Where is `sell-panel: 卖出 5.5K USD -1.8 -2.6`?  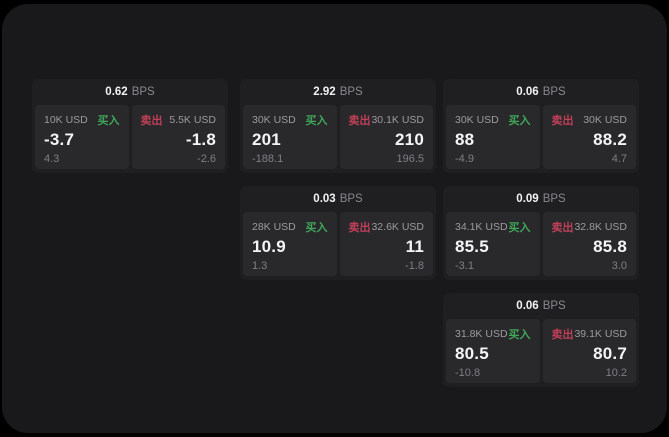
sell-panel: 卖出 5.5K USD -1.8 -2.6 is located at coordinates (178, 137).